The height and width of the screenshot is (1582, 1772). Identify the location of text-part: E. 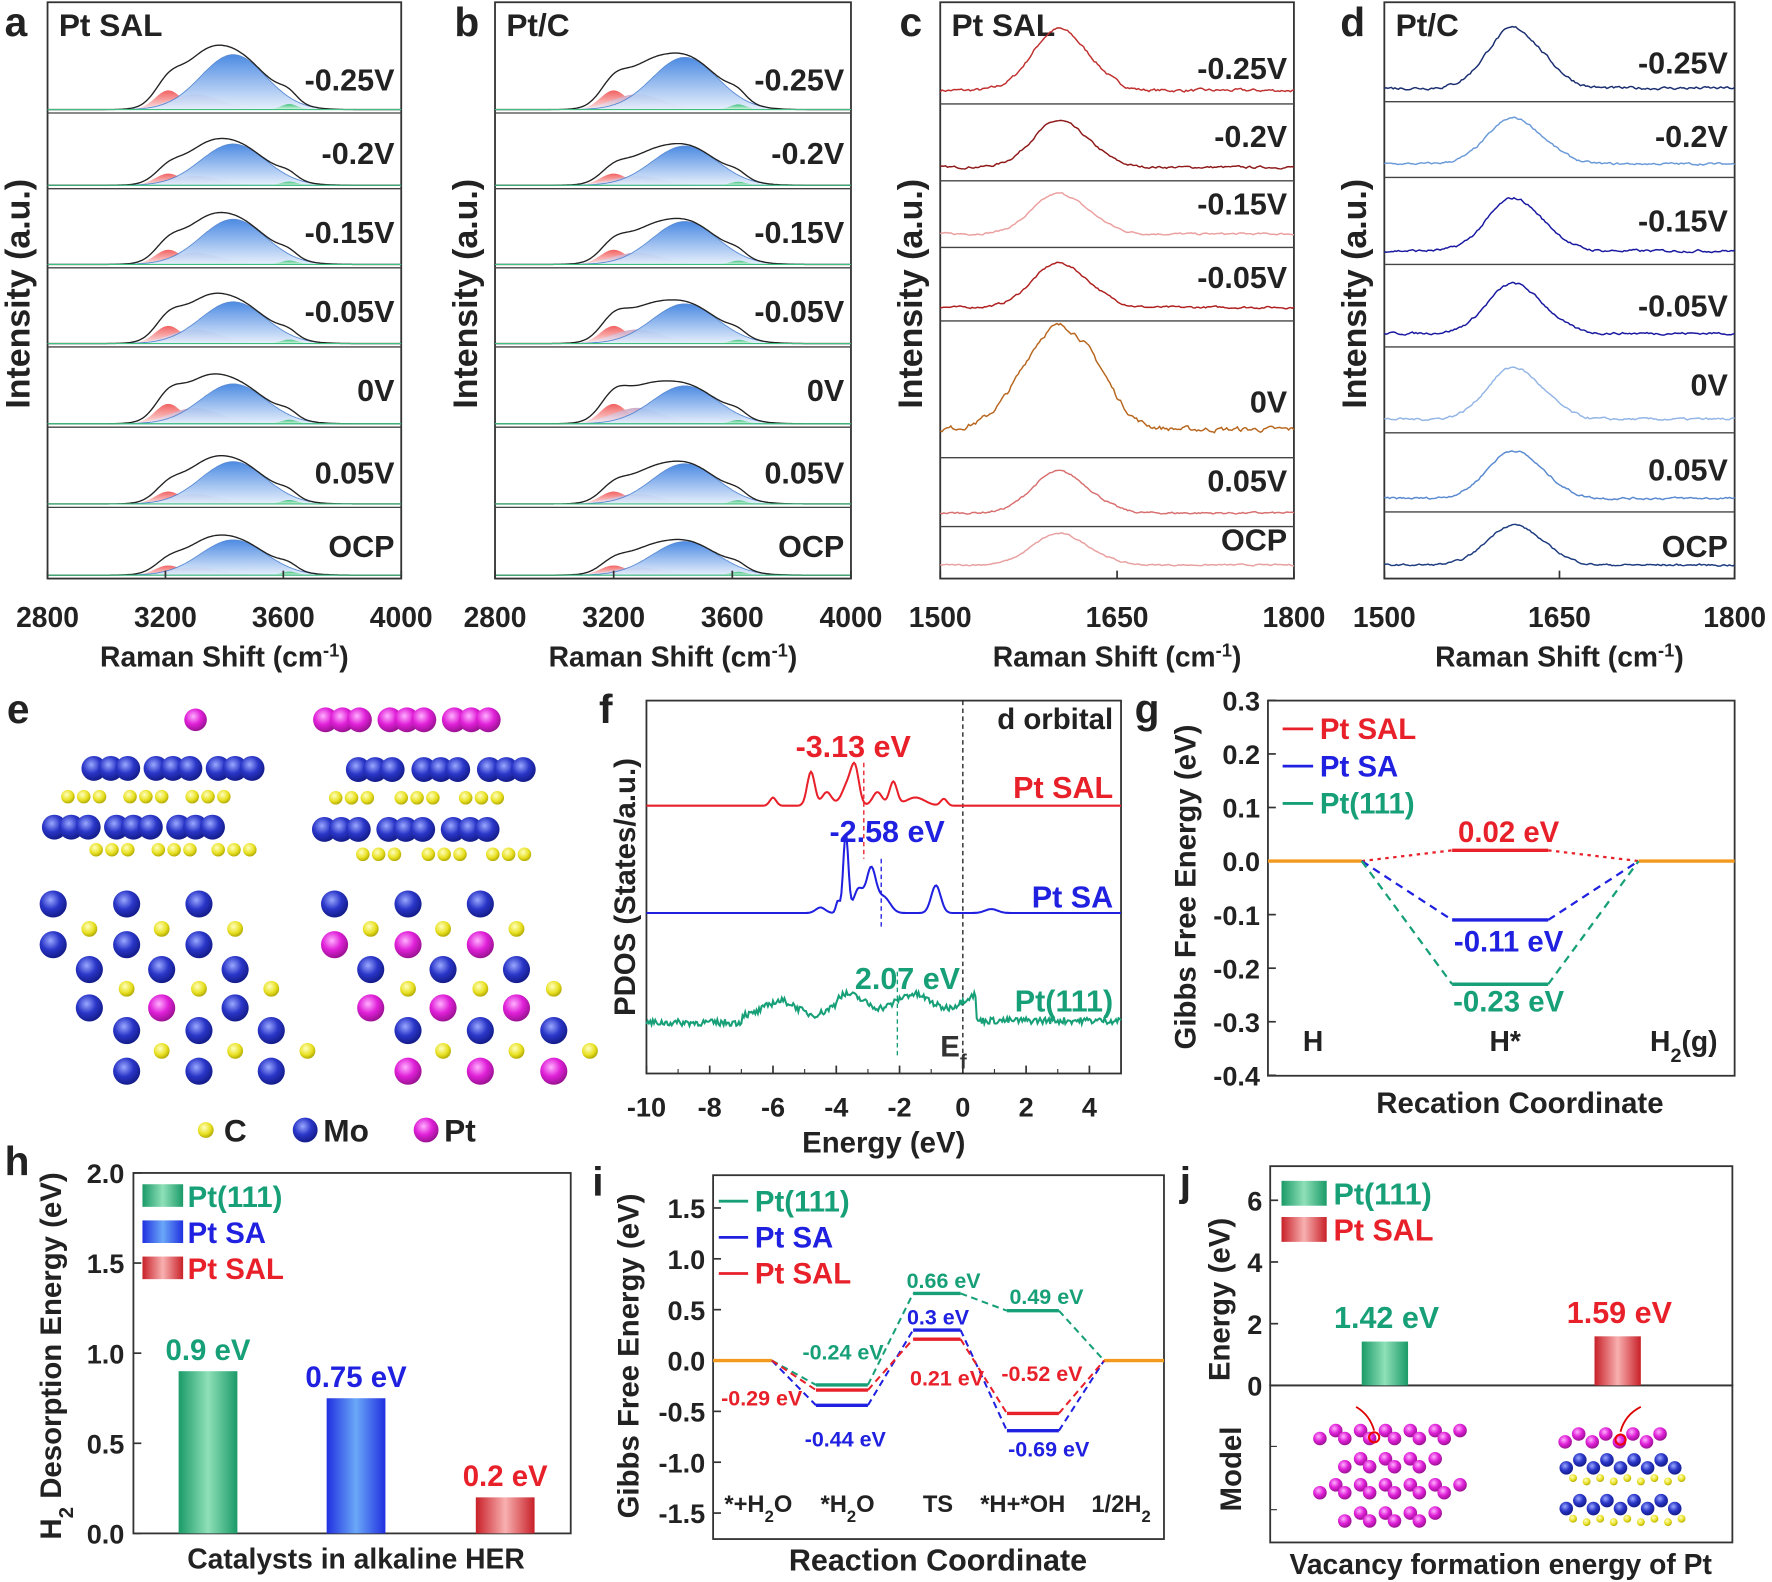
(950, 1047).